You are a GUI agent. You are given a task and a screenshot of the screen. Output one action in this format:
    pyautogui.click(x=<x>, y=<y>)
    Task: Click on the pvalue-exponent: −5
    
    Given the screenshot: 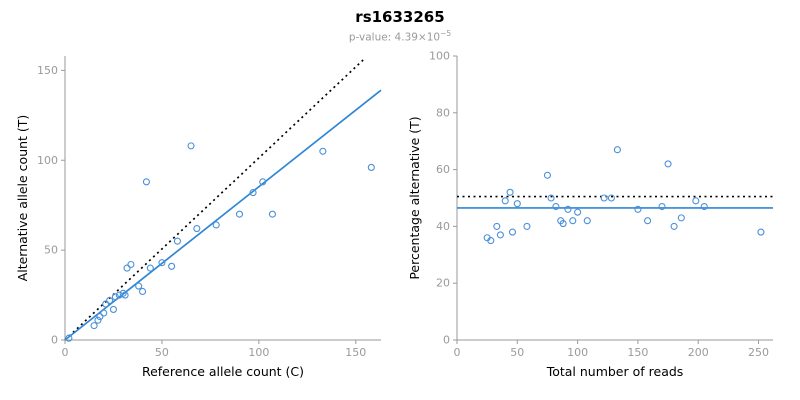 What is the action you would take?
    pyautogui.click(x=446, y=33)
    